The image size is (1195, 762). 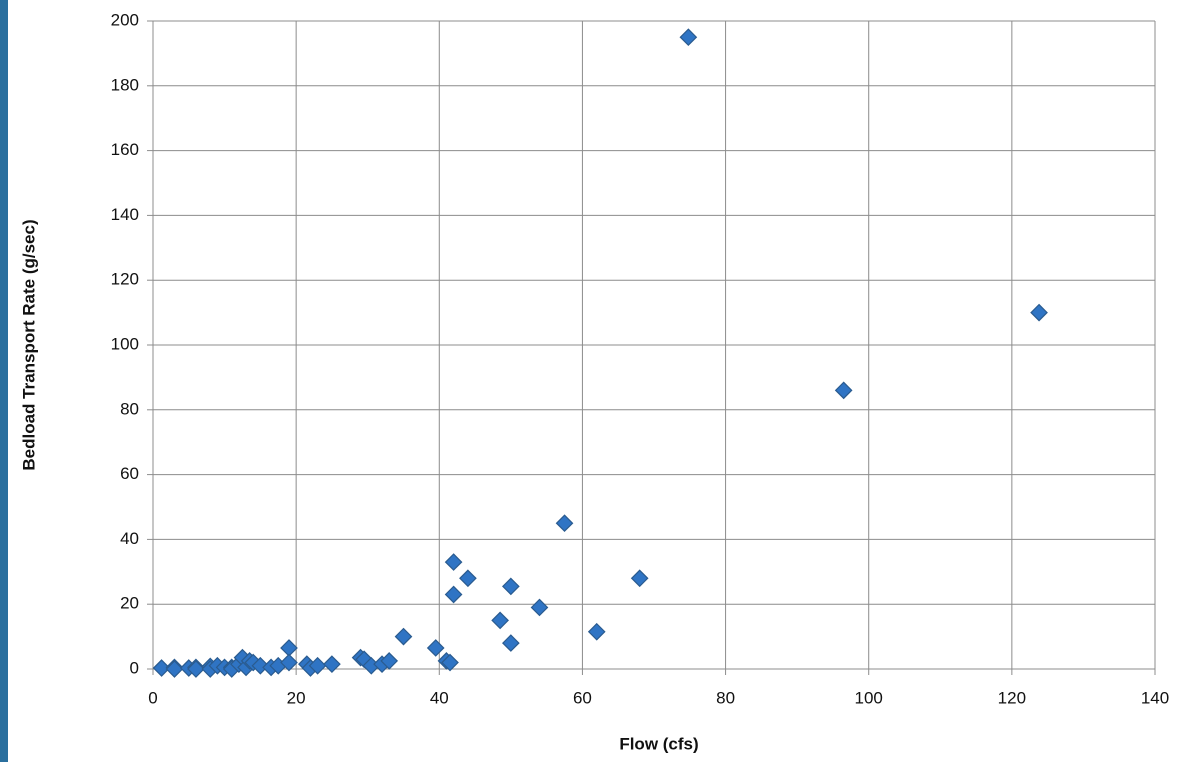 I want to click on x-tick-label: 140, so click(x=1155, y=697).